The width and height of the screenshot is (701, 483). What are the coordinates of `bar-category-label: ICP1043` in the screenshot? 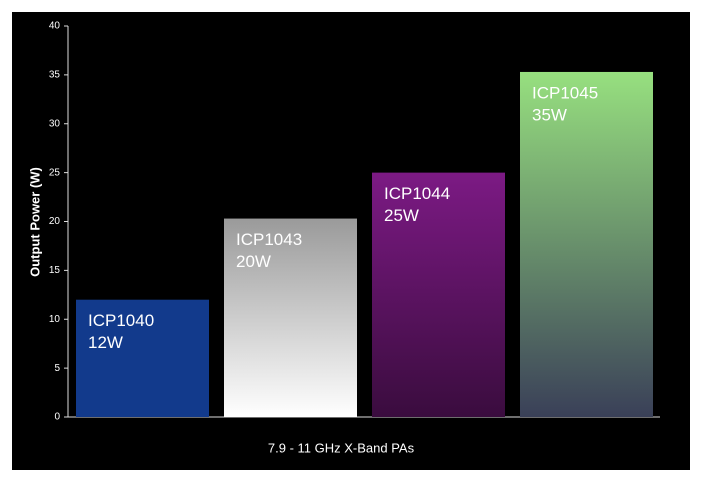 It's located at (269, 239).